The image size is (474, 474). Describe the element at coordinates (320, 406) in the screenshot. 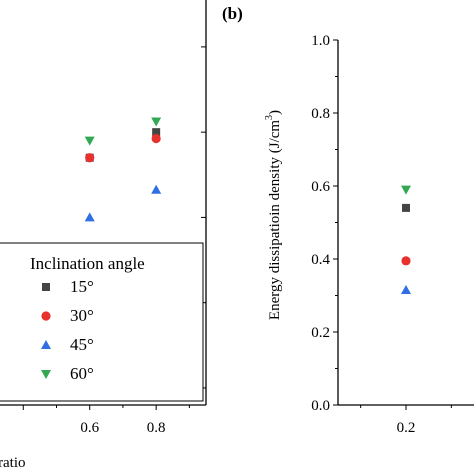

I see `right-panel-y-tick-label: 0.0` at that location.